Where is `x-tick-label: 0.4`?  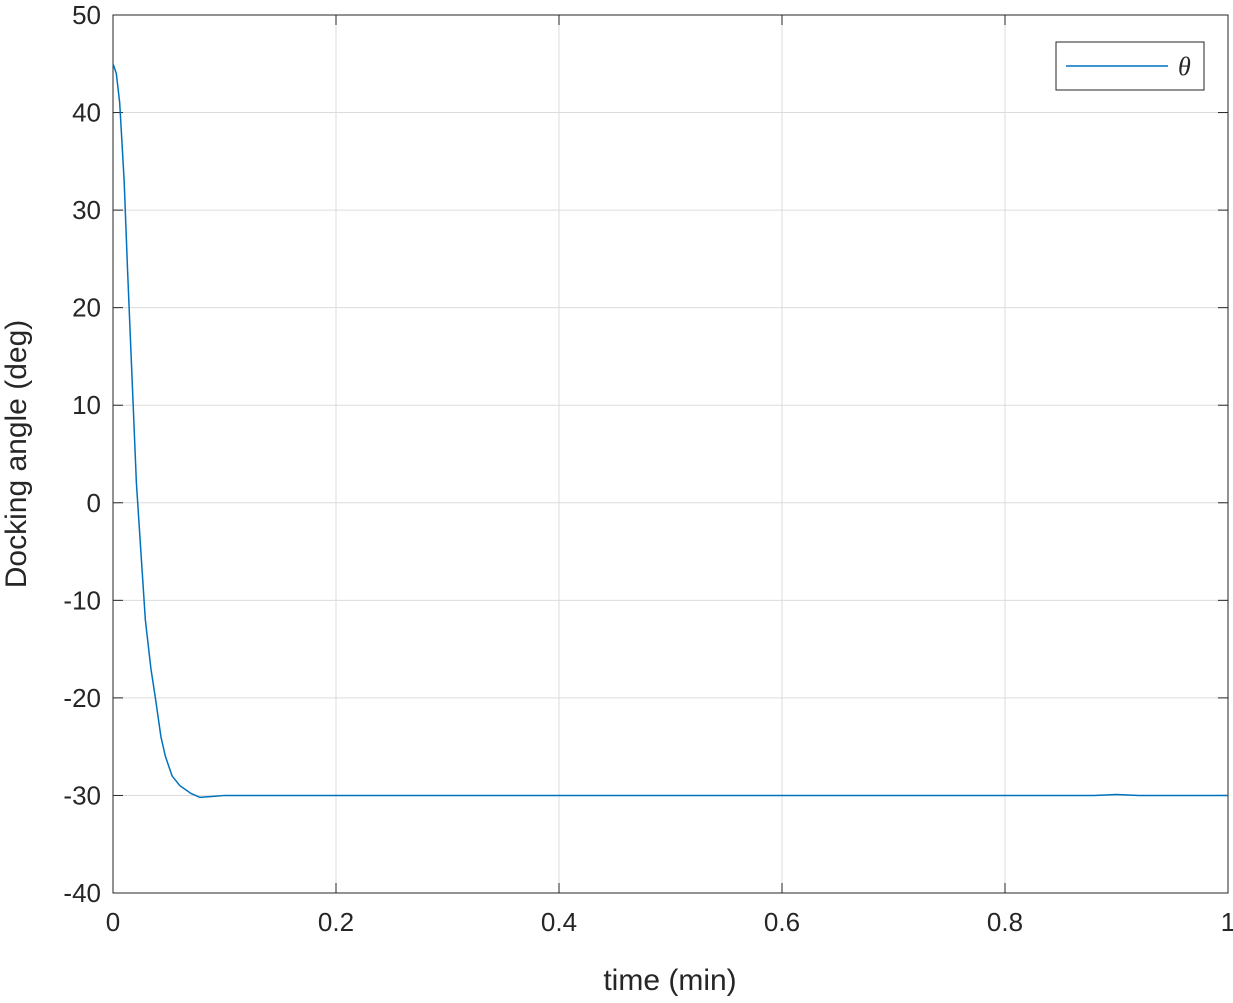
x-tick-label: 0.4 is located at coordinates (559, 922).